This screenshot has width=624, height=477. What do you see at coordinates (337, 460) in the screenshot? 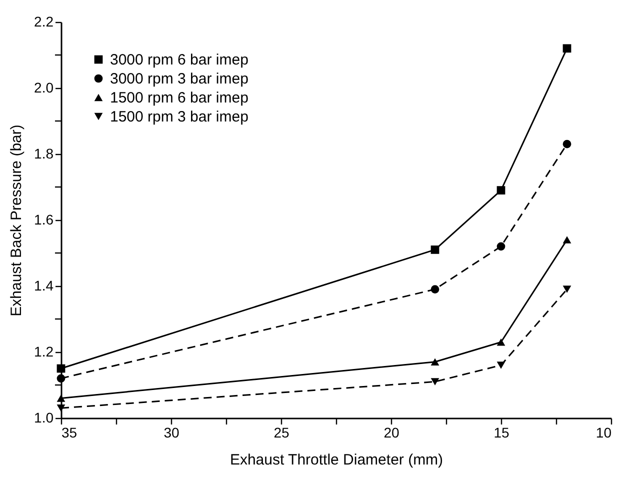
I see `x-axis-title: Exhaust Throttle Diameter (mm)` at bounding box center [337, 460].